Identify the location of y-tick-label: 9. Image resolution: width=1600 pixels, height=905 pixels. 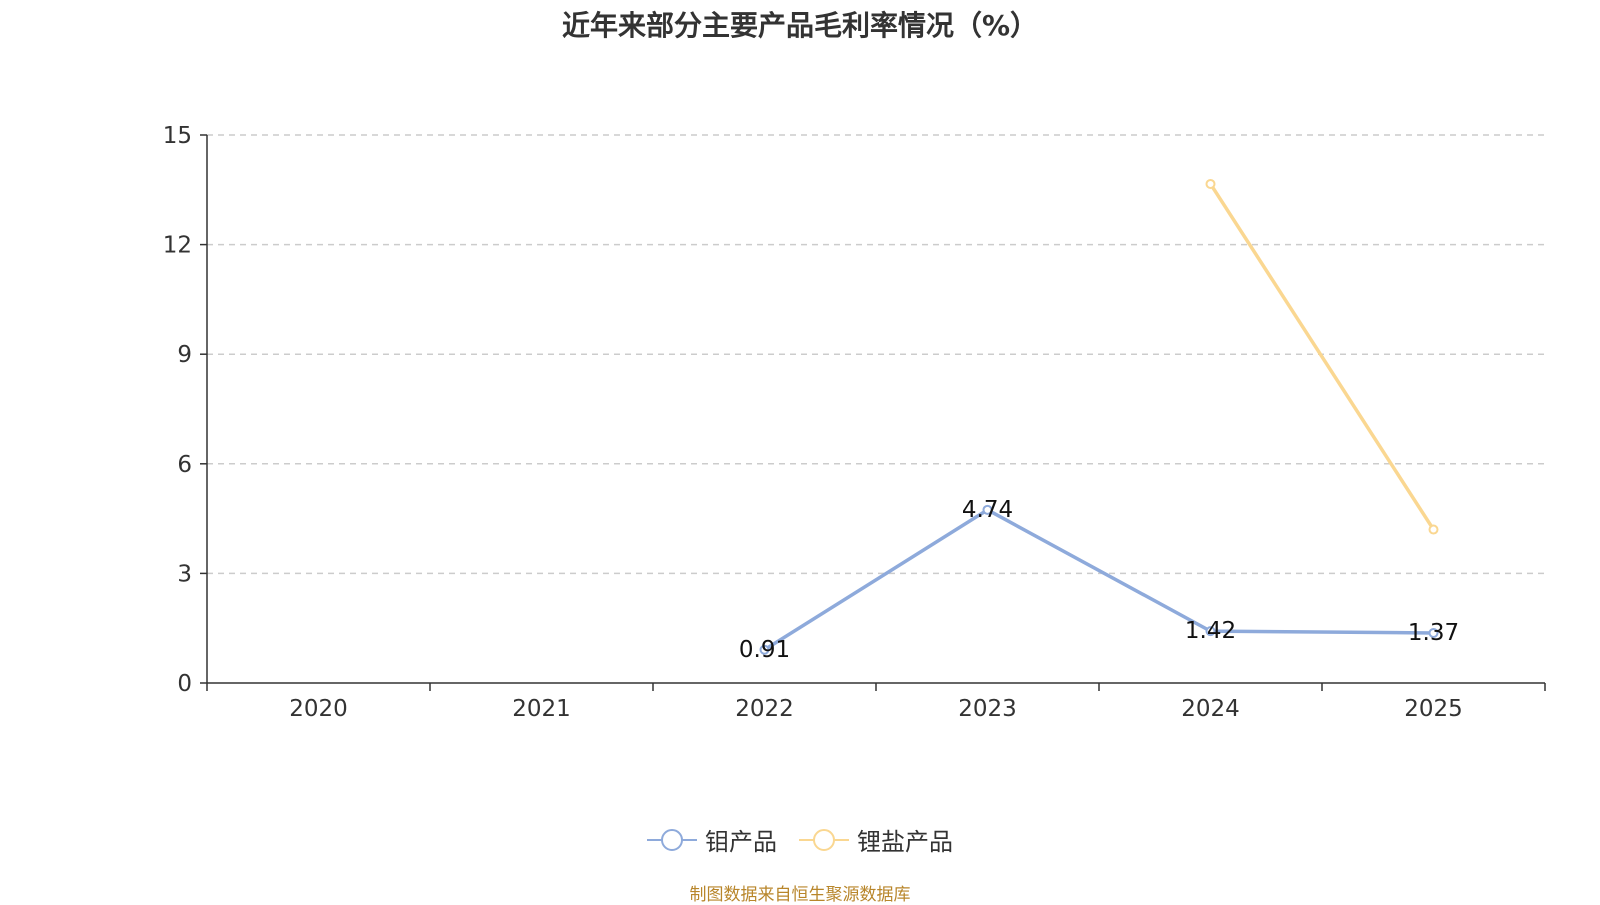
(184, 355).